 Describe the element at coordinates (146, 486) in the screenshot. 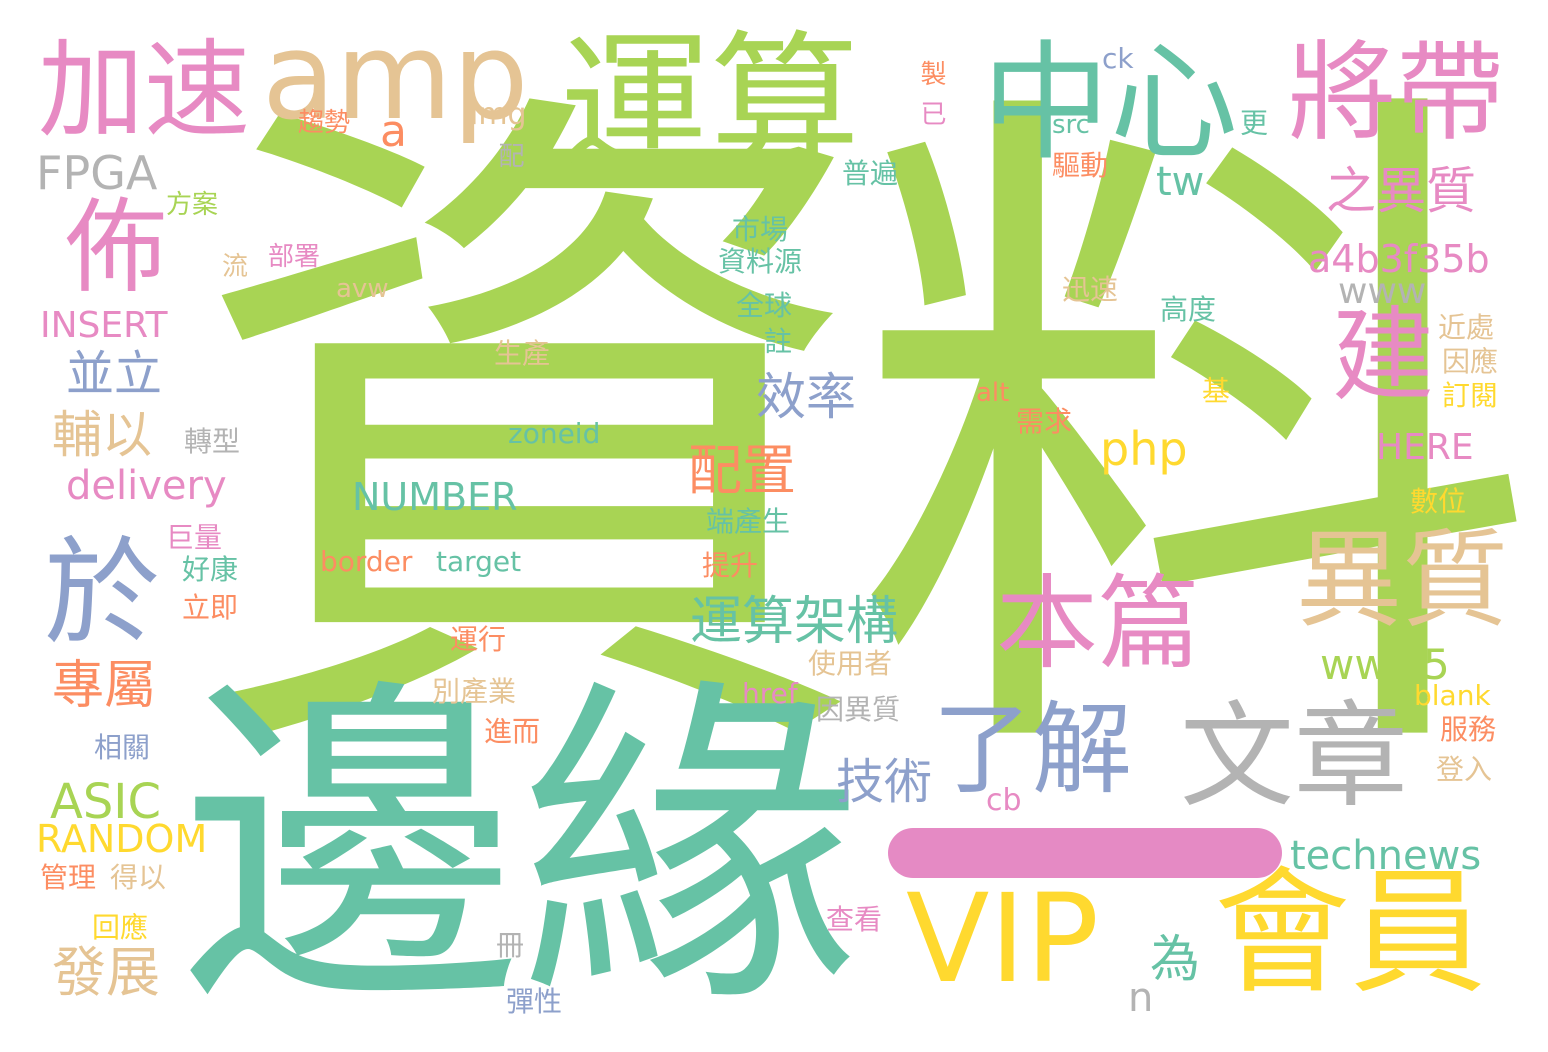

I see `word-delivery: delivery` at that location.